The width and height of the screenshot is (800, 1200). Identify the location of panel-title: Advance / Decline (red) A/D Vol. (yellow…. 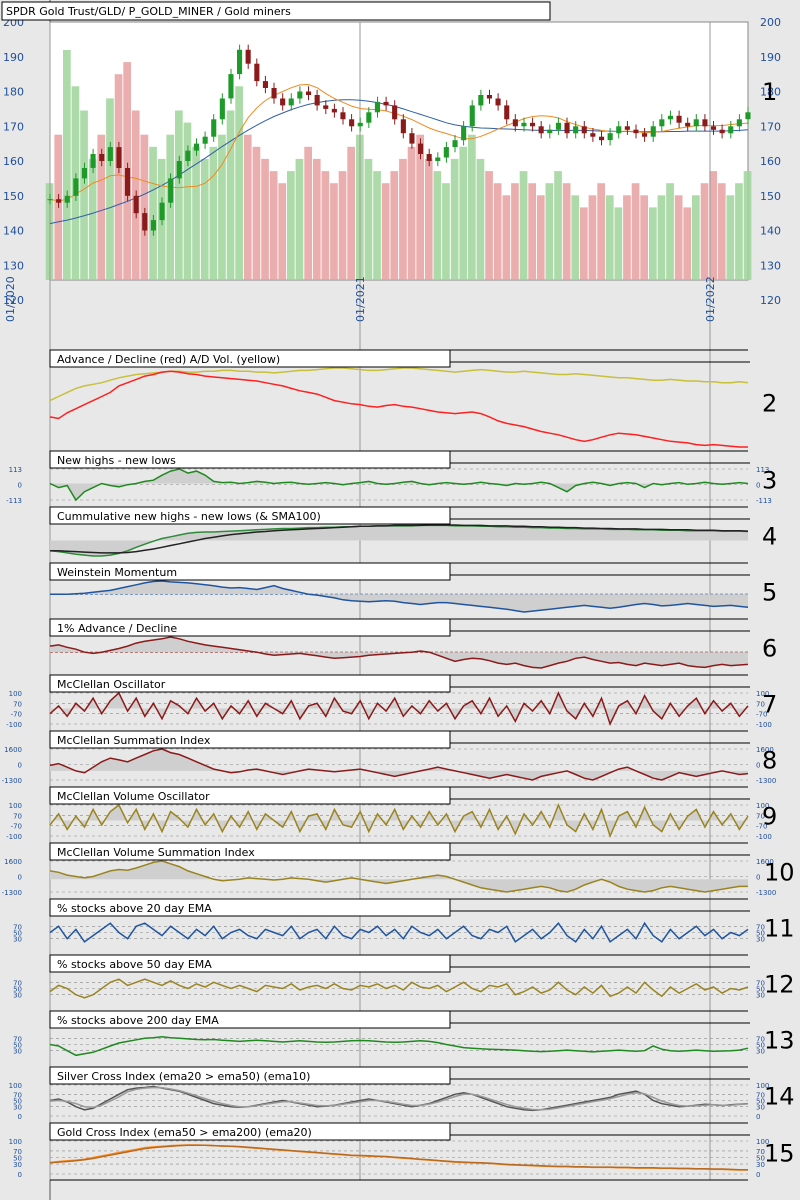
(168, 359).